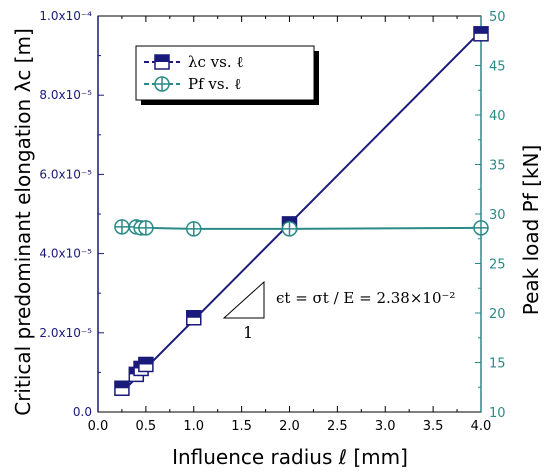 The image size is (550, 475). Describe the element at coordinates (497, 314) in the screenshot. I see `y-right-tick-label: 20` at that location.